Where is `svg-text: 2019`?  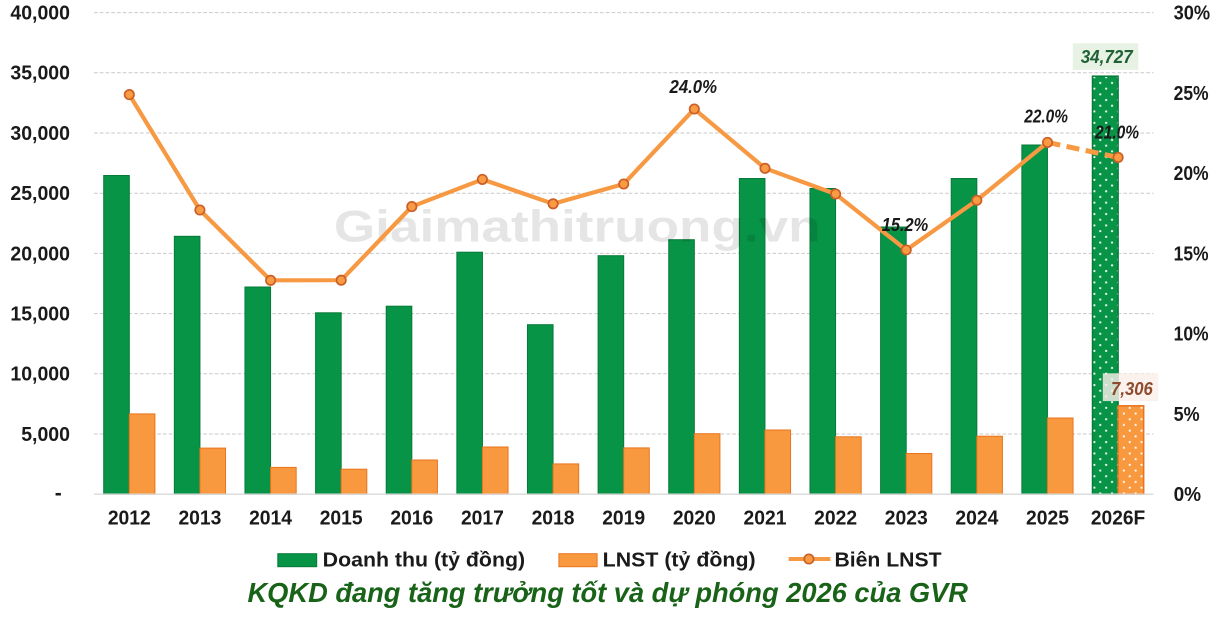
svg-text: 2019 is located at coordinates (623, 518).